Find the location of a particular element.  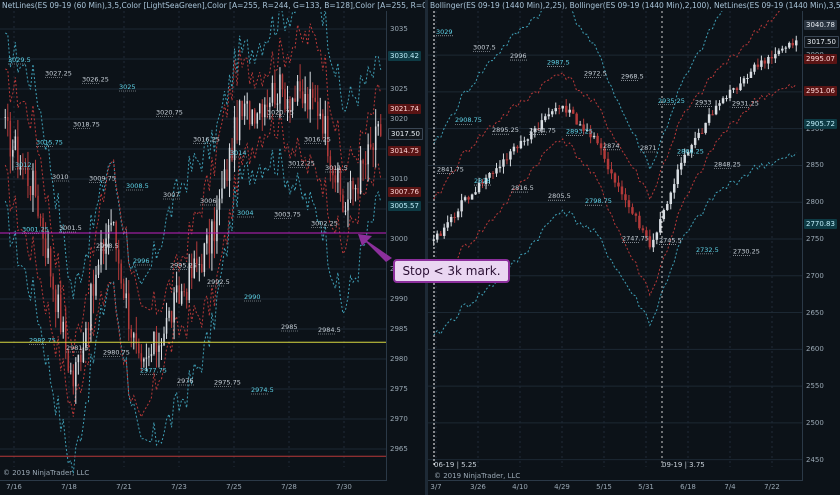

left-time-axis: 7/16 7/18 7/21 7/23 7/25 7/28 7/30 is located at coordinates (193, 487).